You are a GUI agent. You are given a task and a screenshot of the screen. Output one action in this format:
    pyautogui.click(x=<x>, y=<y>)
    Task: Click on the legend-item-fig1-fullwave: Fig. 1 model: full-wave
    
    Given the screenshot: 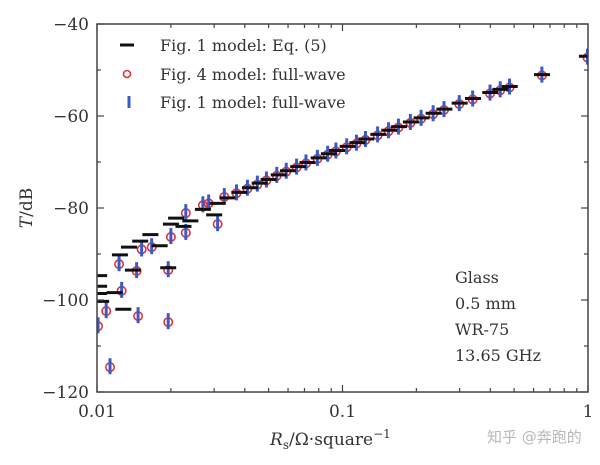 What is the action you would take?
    pyautogui.click(x=236, y=102)
    